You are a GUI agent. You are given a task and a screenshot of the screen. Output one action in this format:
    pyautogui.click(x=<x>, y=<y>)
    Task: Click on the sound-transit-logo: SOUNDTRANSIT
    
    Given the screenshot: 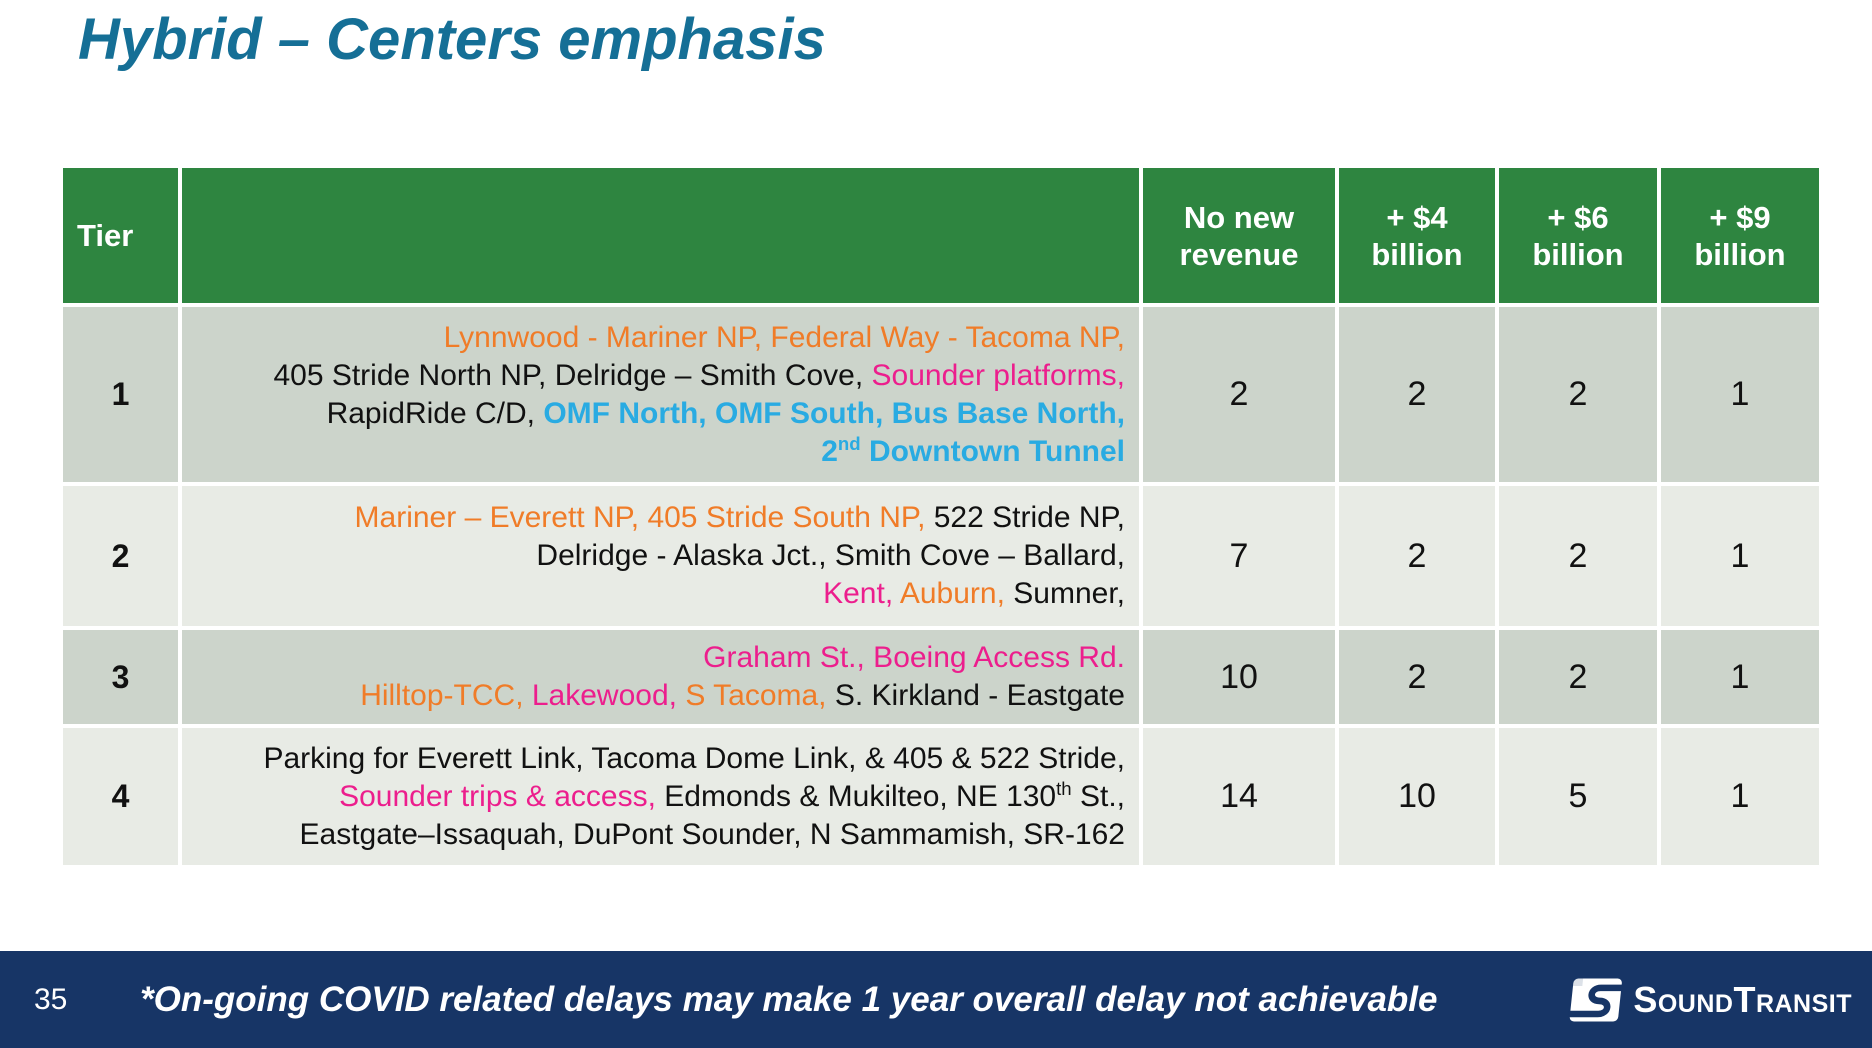 What is the action you would take?
    pyautogui.click(x=1709, y=999)
    